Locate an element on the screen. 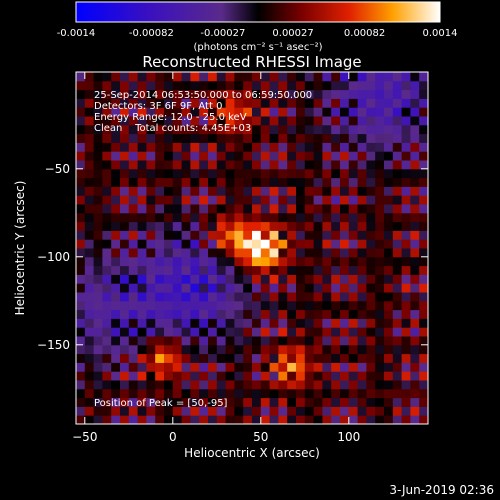  annotation-detectors: Detectors: 3F 6F 9F, Att 0 is located at coordinates (158, 106).